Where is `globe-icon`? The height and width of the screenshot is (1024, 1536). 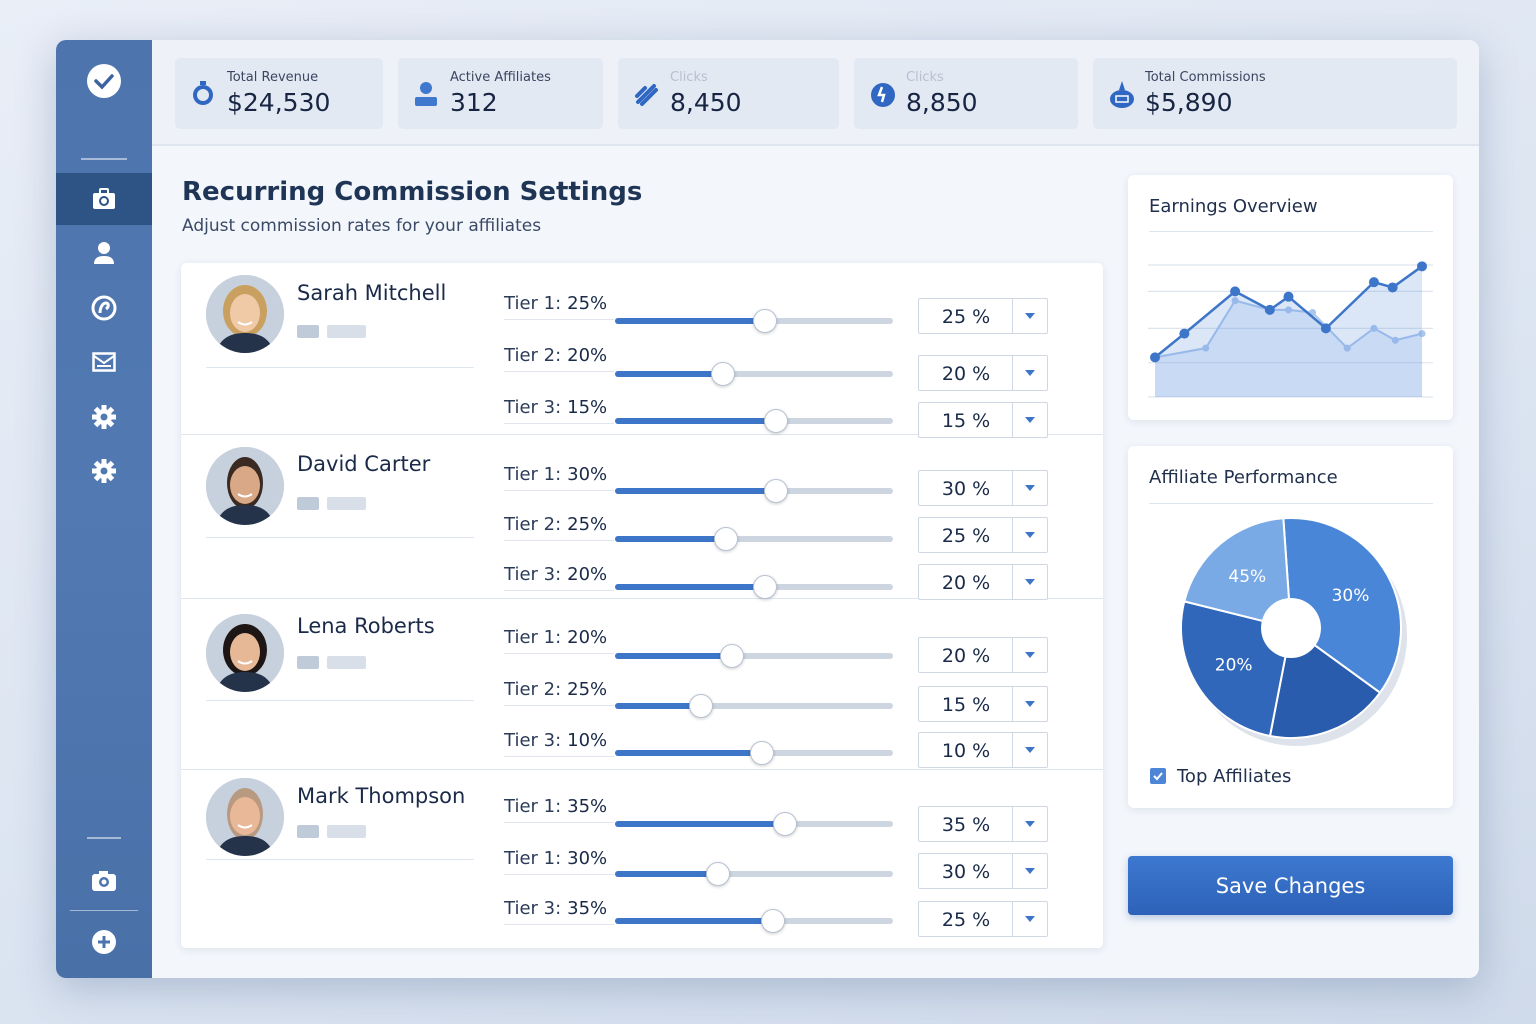
globe-icon is located at coordinates (883, 95).